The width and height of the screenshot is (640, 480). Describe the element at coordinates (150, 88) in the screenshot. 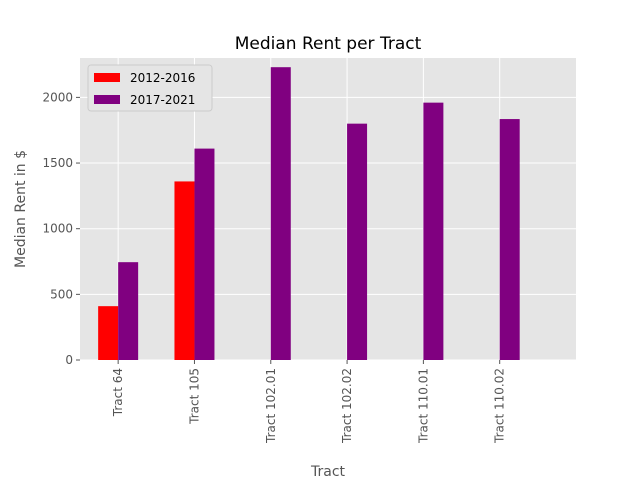

I see `legend: 2012-2016 2017-2021` at that location.